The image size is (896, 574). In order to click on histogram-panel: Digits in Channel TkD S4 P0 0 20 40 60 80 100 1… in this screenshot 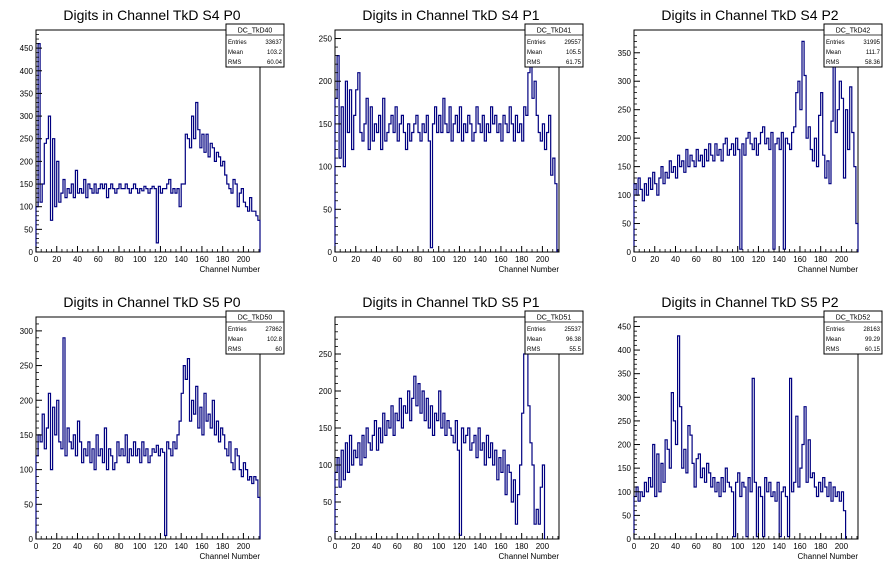, I will do `click(152, 140)`.